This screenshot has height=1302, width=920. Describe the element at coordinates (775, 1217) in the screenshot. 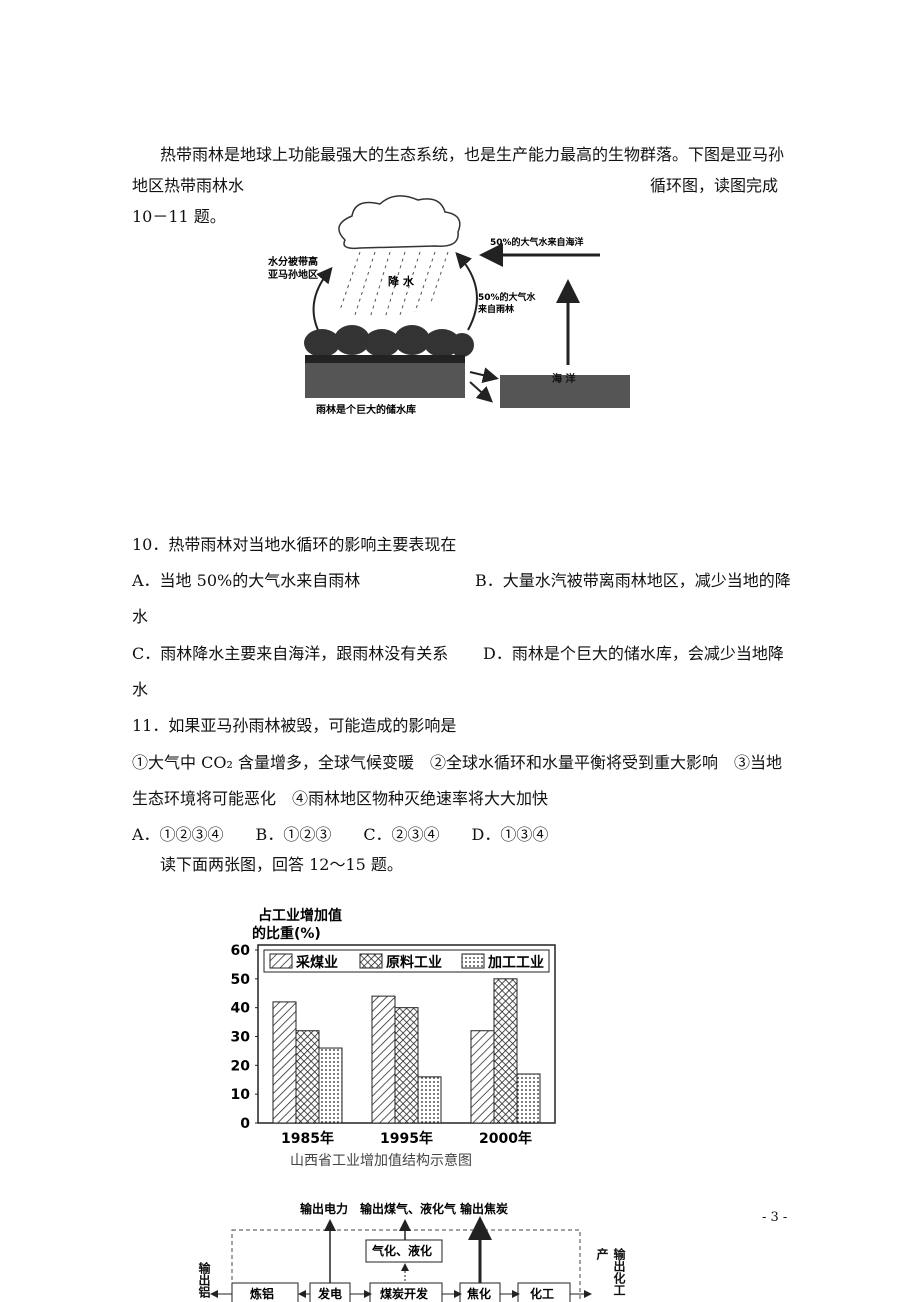

I see `page-number: - 3 -` at that location.